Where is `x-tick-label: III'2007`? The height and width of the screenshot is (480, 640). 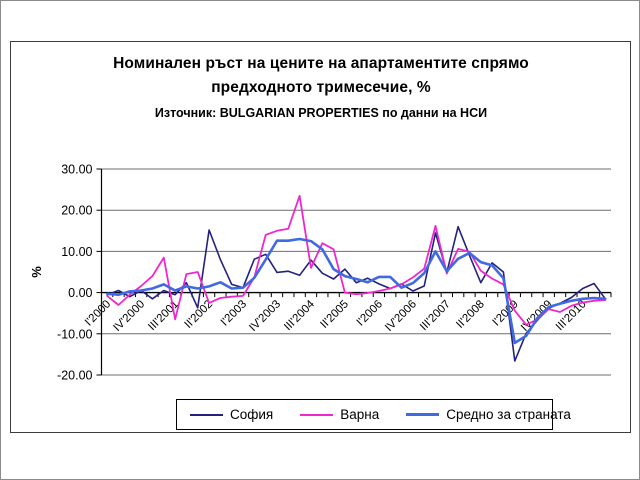
x-tick-label: III'2007 is located at coordinates (435, 315).